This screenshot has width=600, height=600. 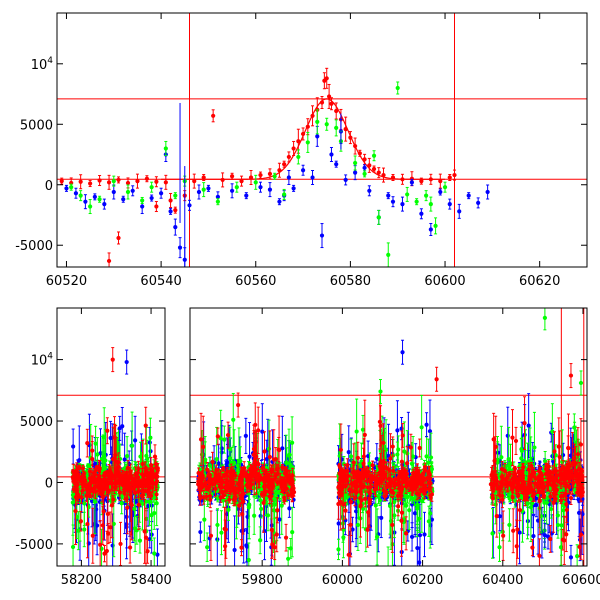 What do you see at coordinates (255, 281) in the screenshot?
I see `x-tick-label: 60560` at bounding box center [255, 281].